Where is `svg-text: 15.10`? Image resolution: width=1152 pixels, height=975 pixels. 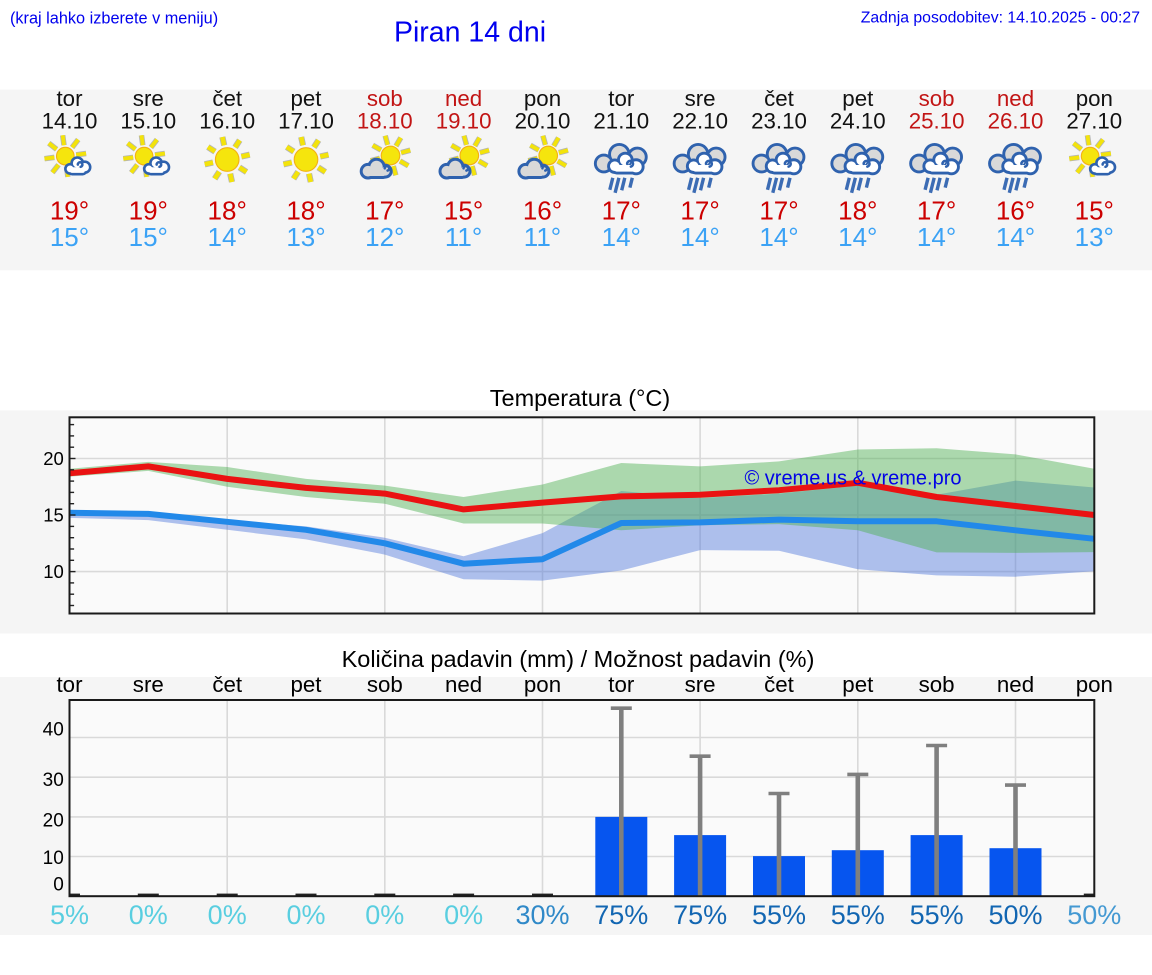 svg-text: 15.10 is located at coordinates (148, 121).